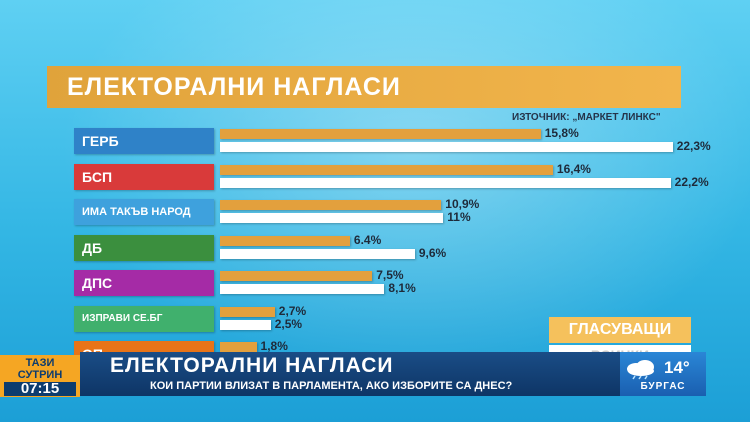  I want to click on show-logo-clock: ТАЗИ СУТРИН 07:15, so click(40, 376).